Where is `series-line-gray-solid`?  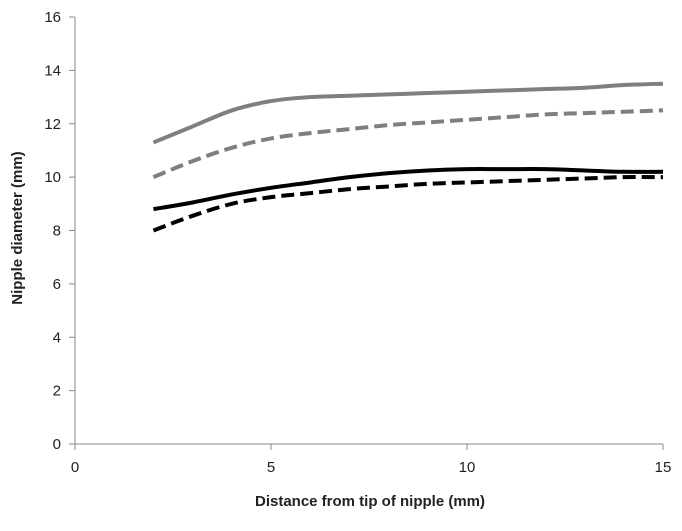 series-line-gray-solid is located at coordinates (408, 113).